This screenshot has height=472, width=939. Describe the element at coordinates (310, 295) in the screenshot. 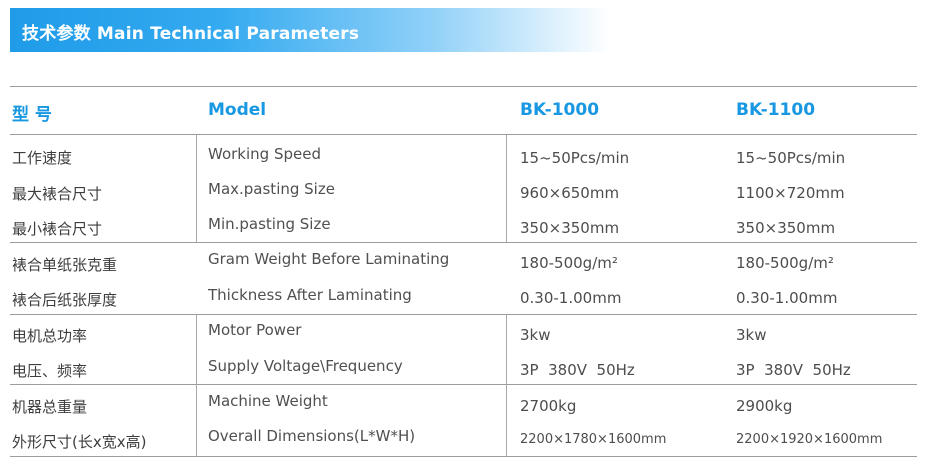

I see `row-label-en: Thickness After Laminating` at that location.